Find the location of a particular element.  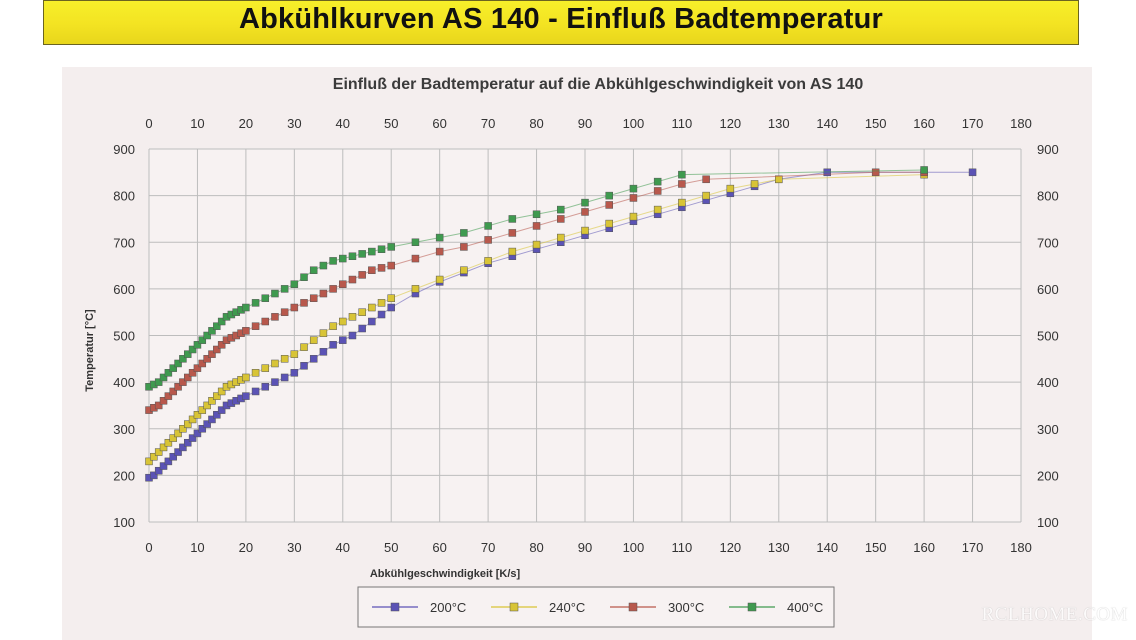

legend-label-3: 400°C is located at coordinates (805, 607).